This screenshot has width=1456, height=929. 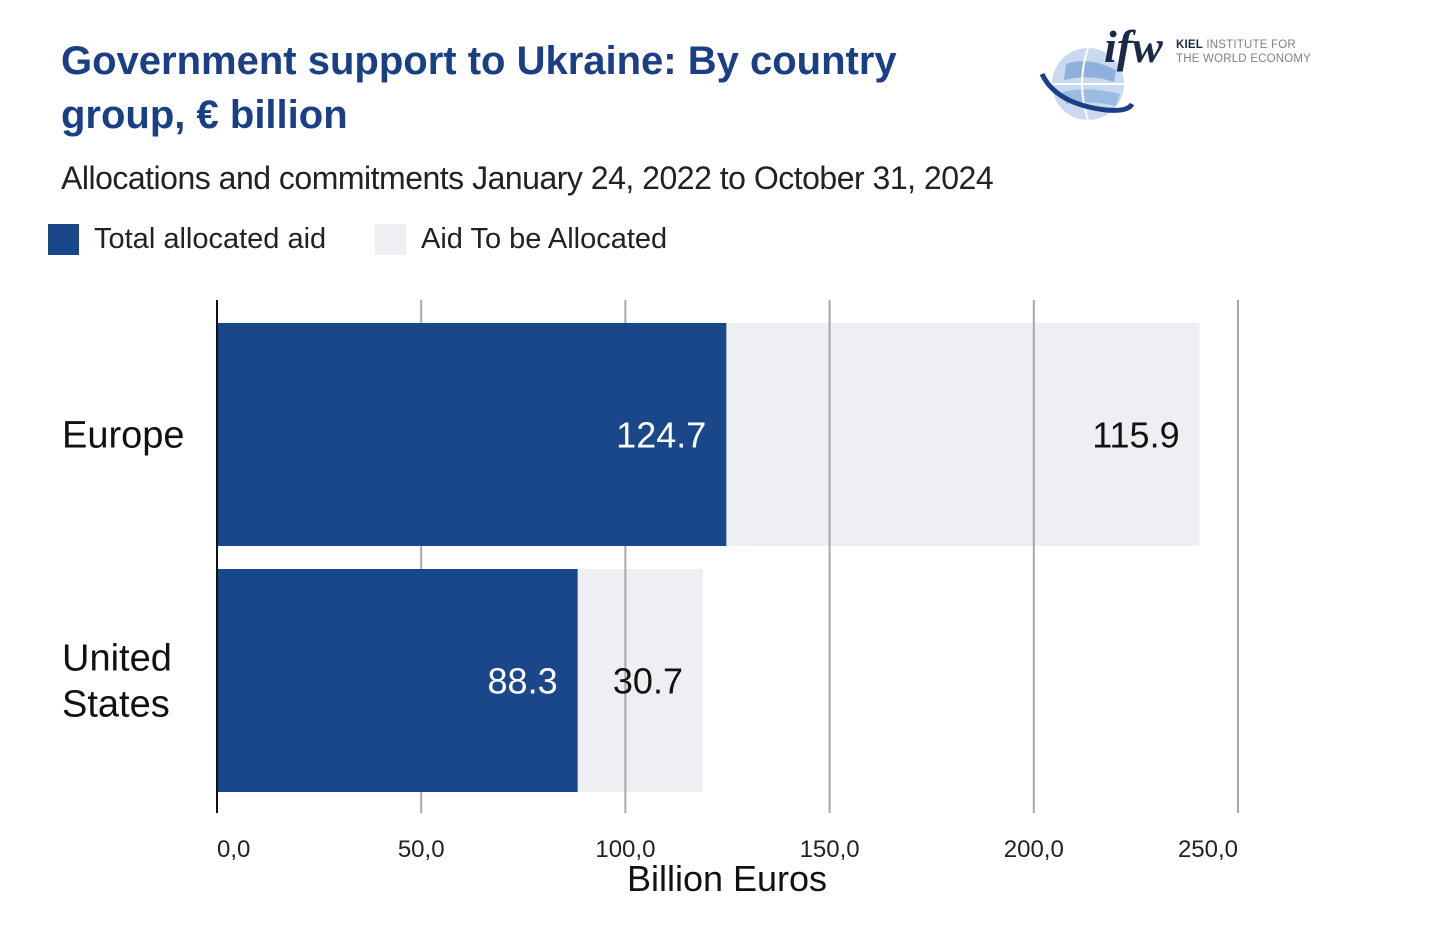 I want to click on institute-line2: THE WORLD ECONOMY, so click(x=1244, y=59).